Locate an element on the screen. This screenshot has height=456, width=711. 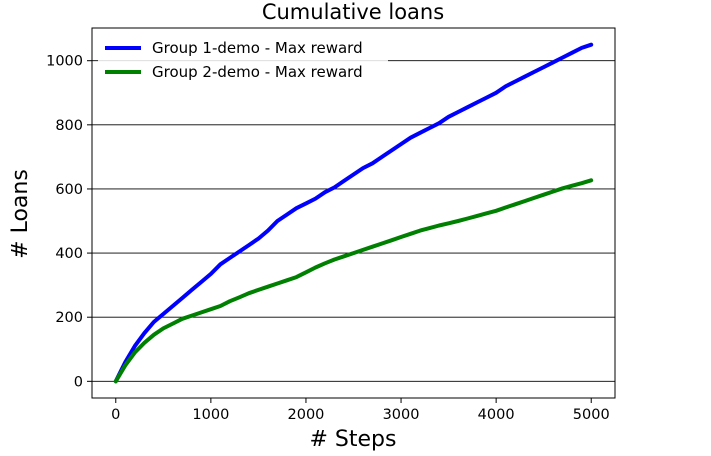
x-tick-label: 1000 is located at coordinates (210, 415).